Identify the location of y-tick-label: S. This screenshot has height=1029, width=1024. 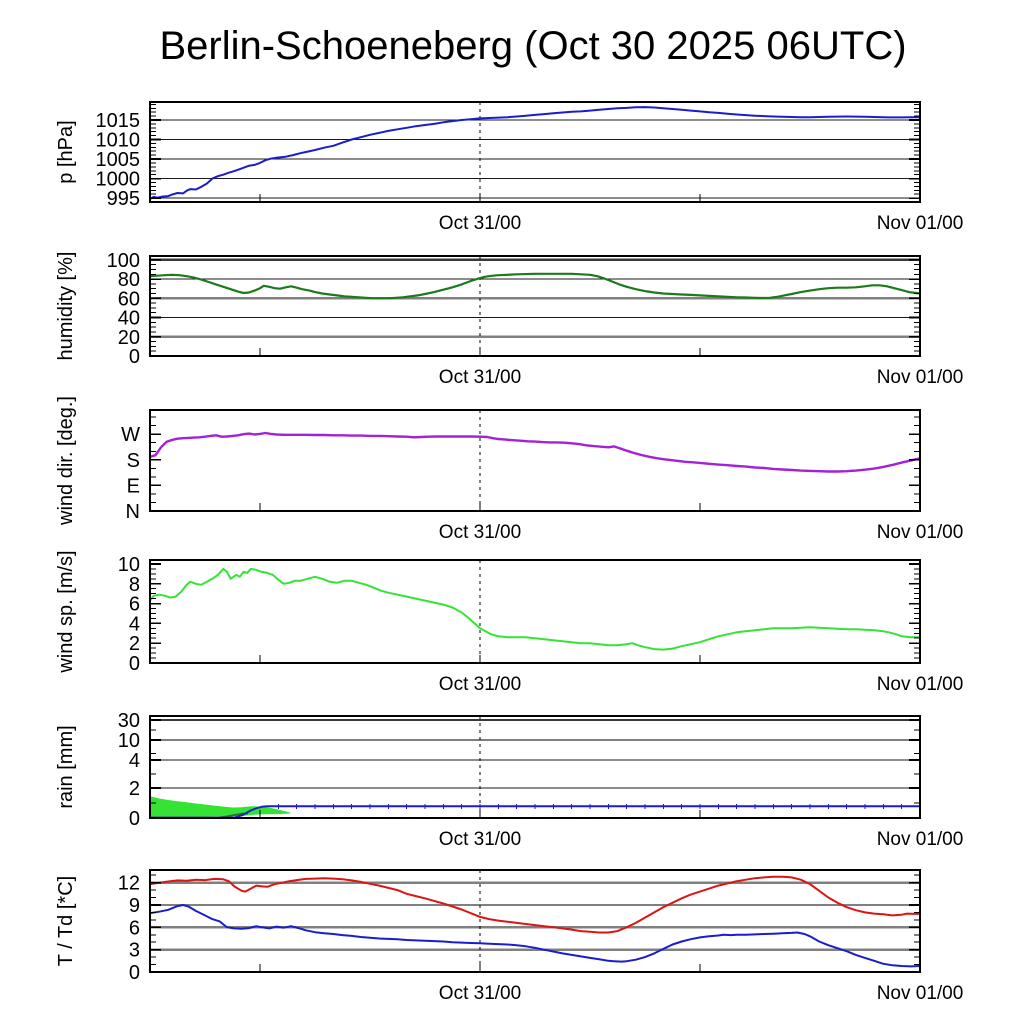
(133, 461).